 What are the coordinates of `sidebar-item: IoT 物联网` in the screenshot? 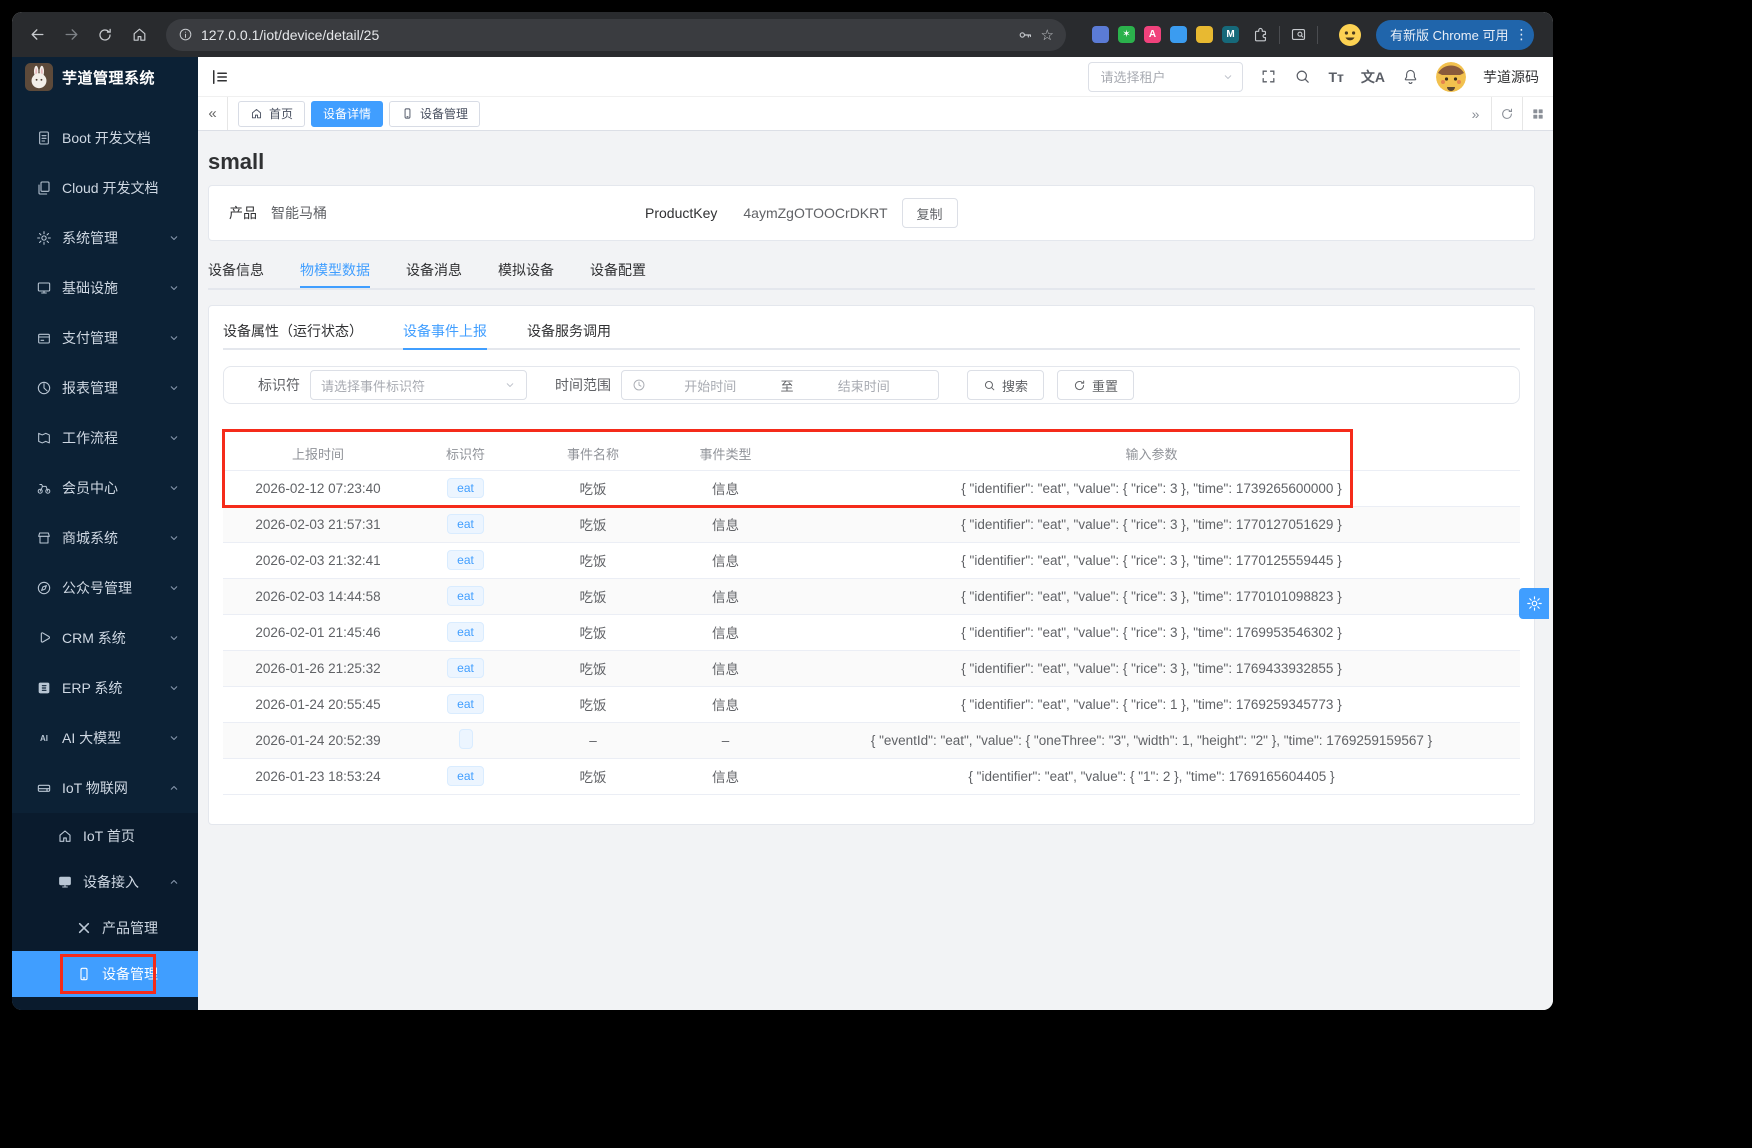 It's located at (105, 788).